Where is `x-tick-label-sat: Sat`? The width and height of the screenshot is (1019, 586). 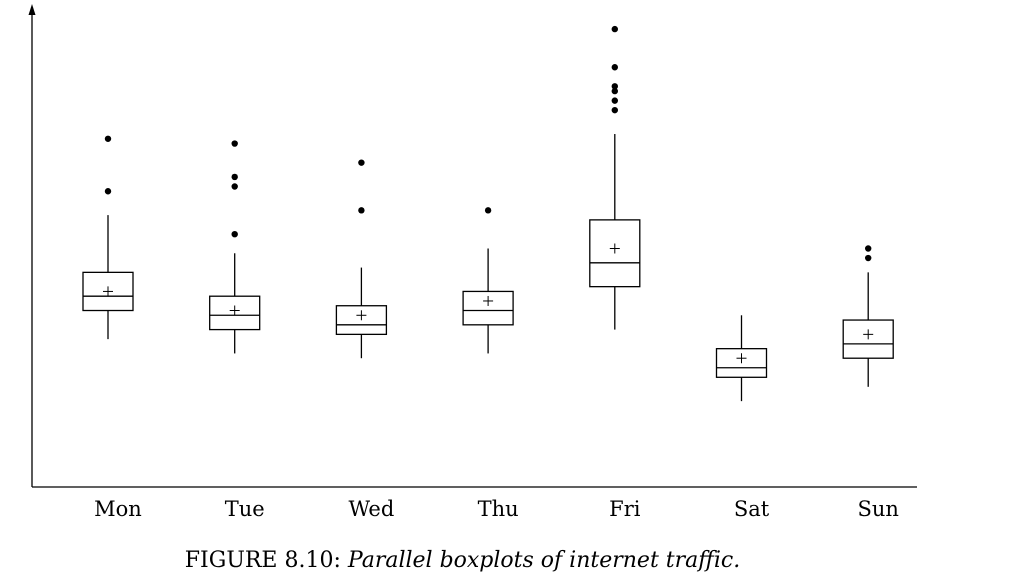 x-tick-label-sat: Sat is located at coordinates (752, 509).